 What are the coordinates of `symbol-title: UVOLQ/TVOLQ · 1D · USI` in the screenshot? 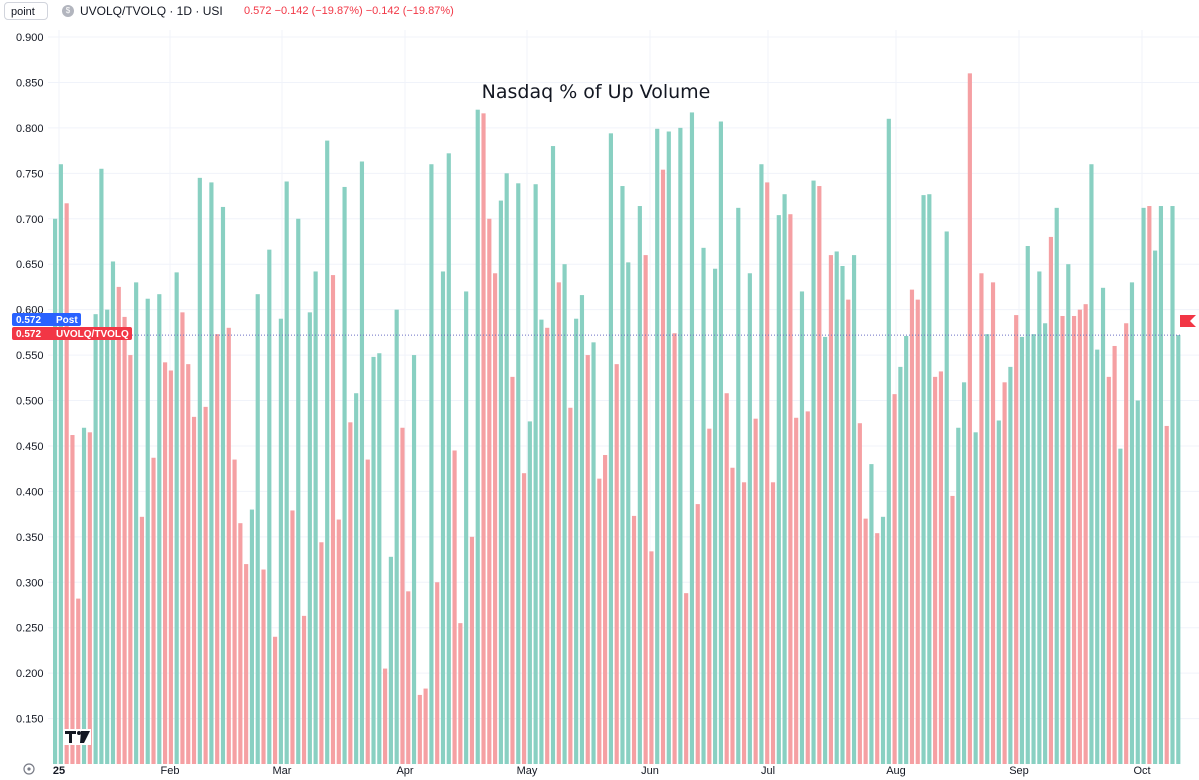 It's located at (151, 11).